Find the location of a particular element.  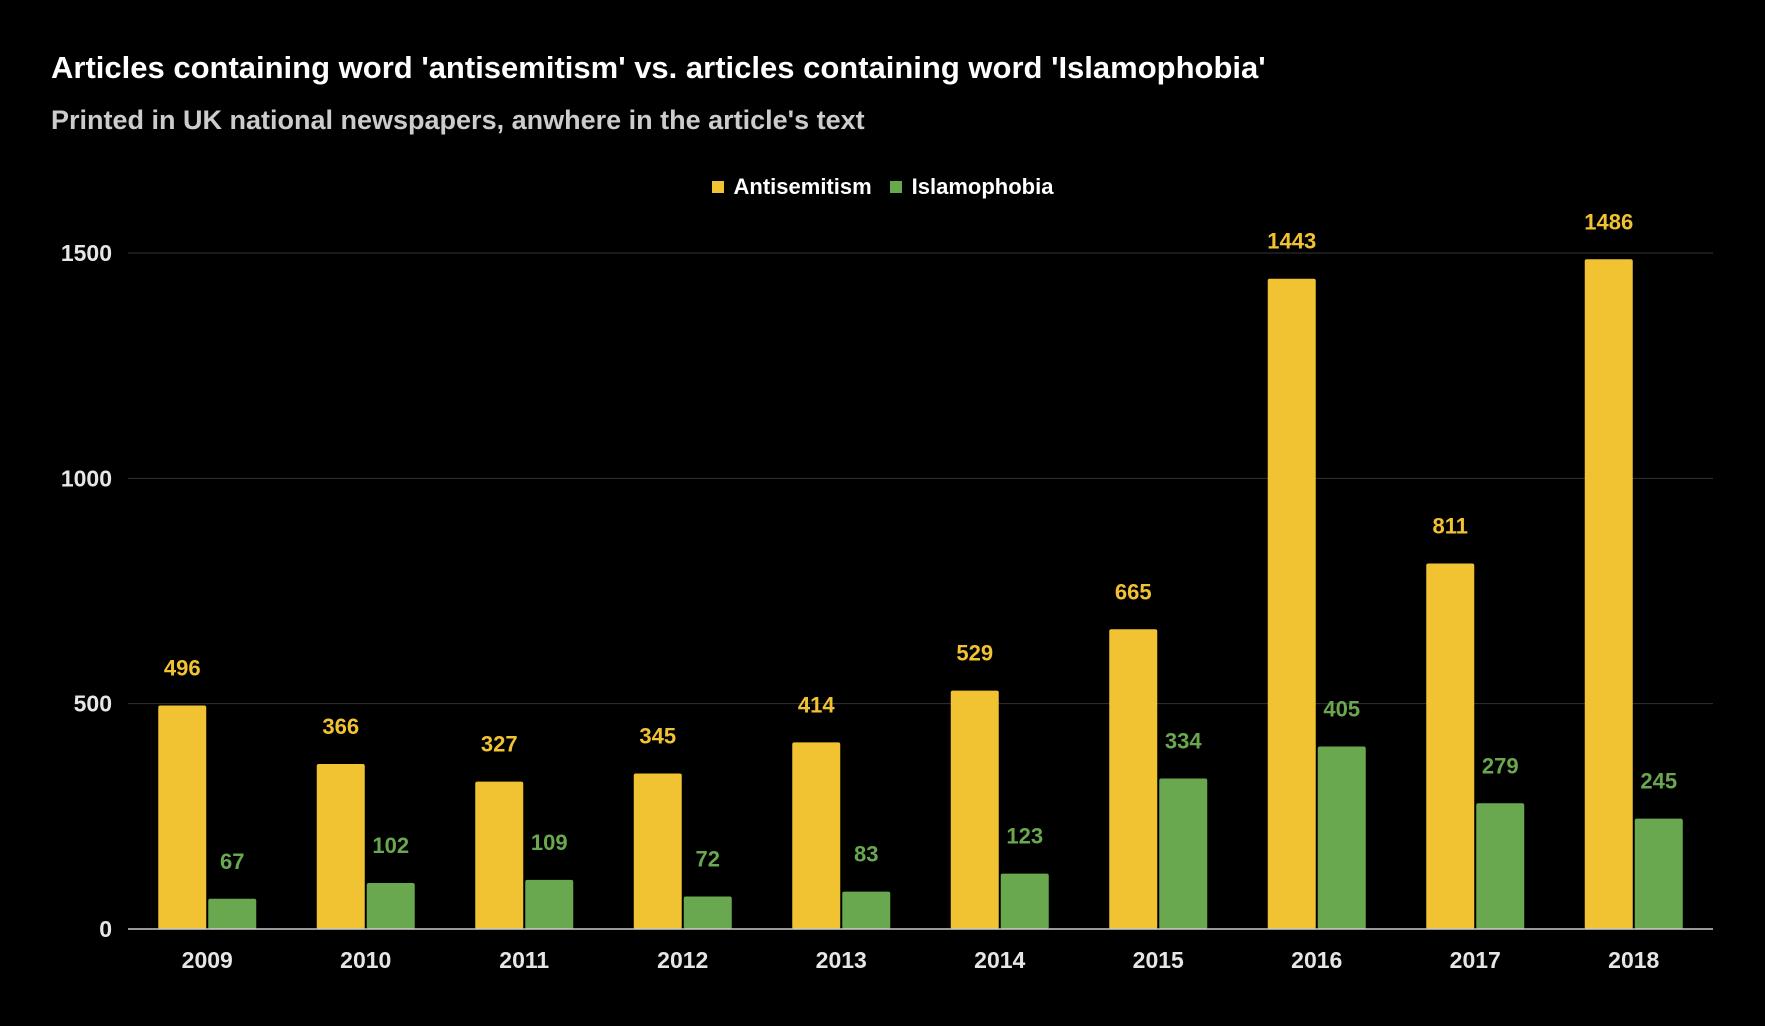

bar-antisemitism-2017 is located at coordinates (1450, 746).